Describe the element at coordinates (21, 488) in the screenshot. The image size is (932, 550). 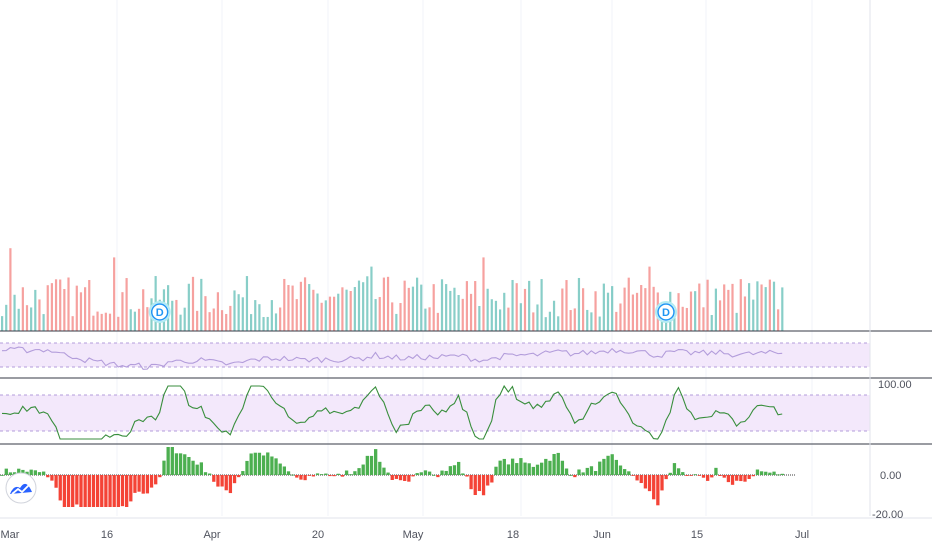
I see `tradingview-logo-icon` at that location.